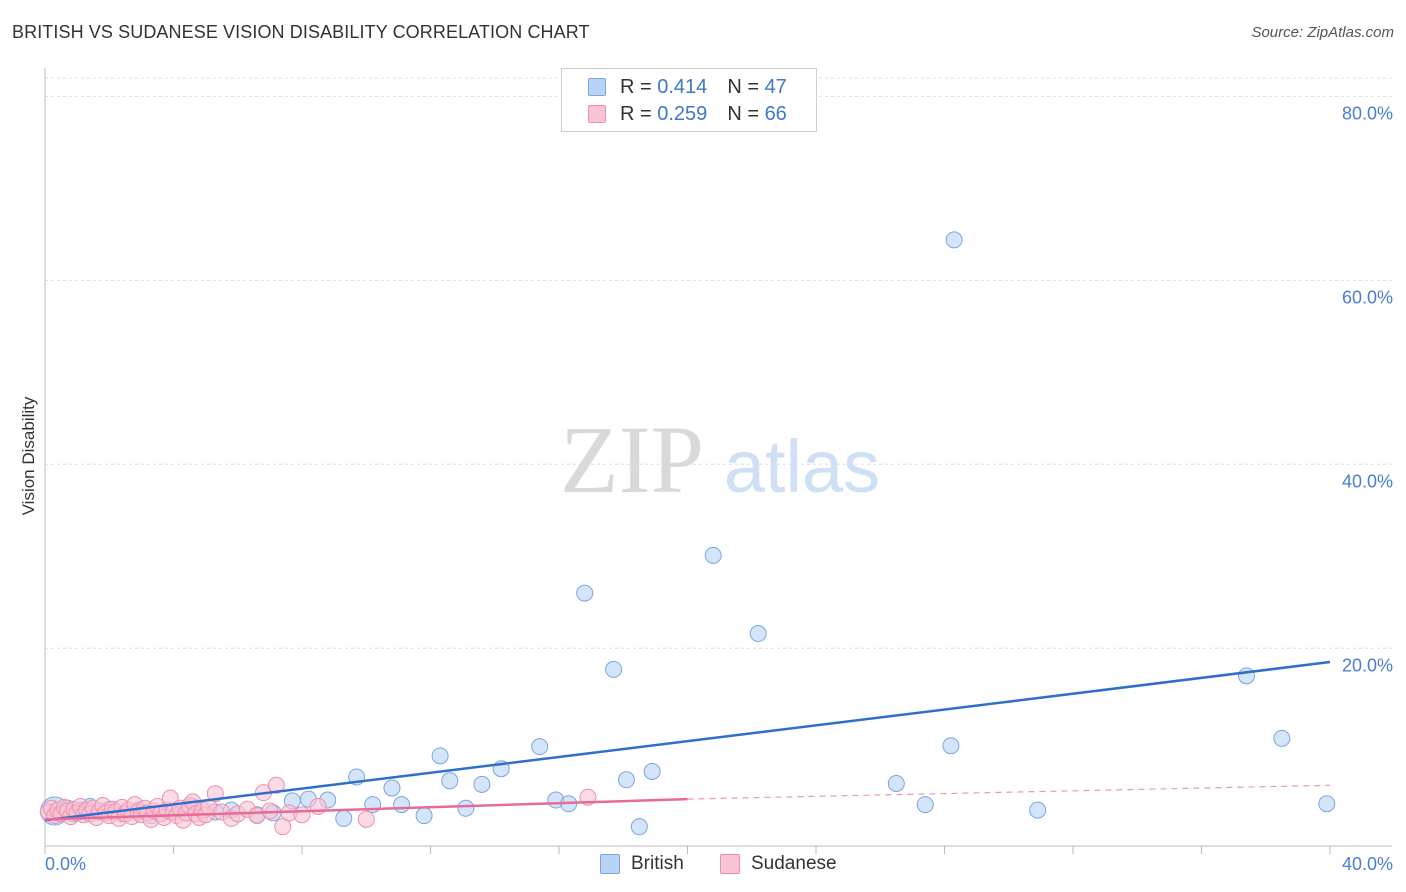  I want to click on sudanese-trend-extension, so click(1009, 792).